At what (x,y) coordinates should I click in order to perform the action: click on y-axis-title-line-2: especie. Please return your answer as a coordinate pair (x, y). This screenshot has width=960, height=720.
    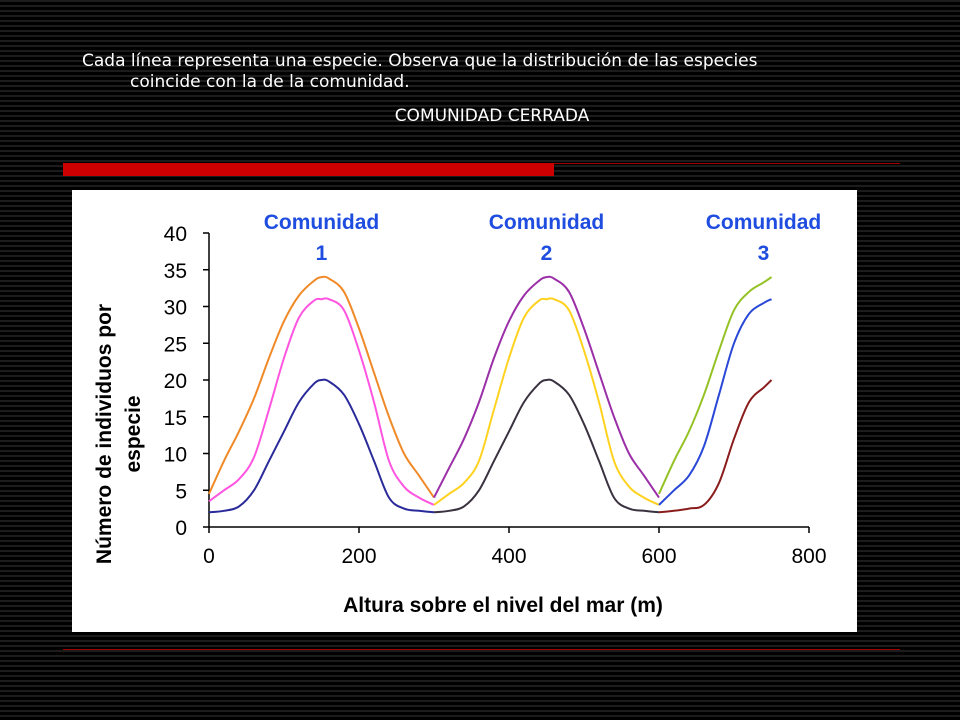
    Looking at the image, I should click on (133, 433).